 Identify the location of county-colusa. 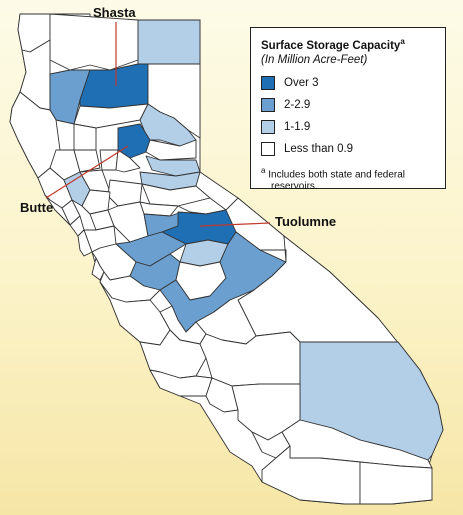
(87, 161).